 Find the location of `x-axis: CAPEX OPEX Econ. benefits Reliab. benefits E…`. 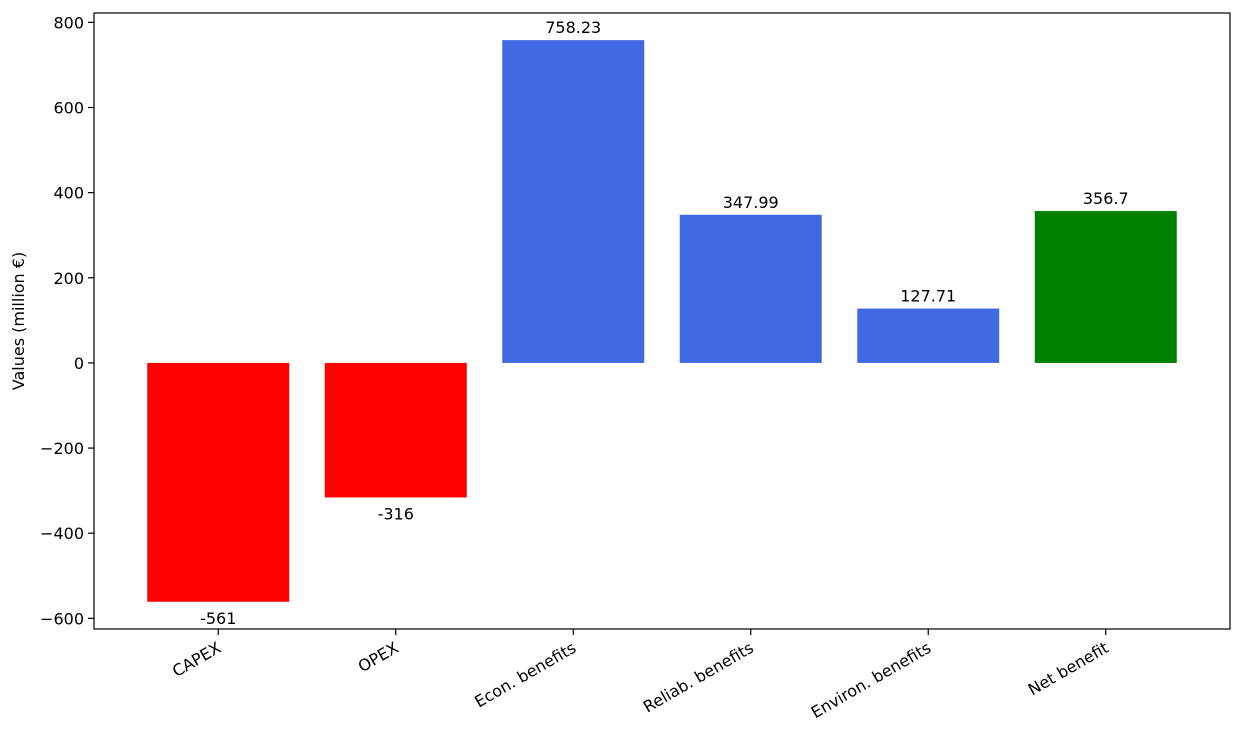

x-axis: CAPEX OPEX Econ. benefits Reliab. benefits E… is located at coordinates (640, 675).